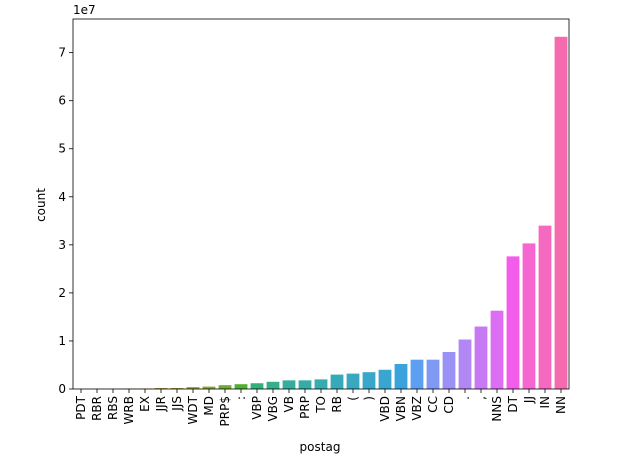 The image size is (643, 465). Describe the element at coordinates (62, 101) in the screenshot. I see `y-tick-label: 6` at that location.